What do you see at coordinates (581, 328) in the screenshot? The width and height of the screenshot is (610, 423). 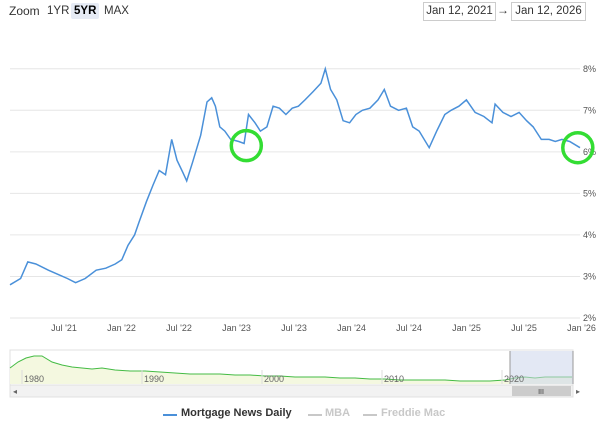 I see `x-tick-label: Jan '26` at bounding box center [581, 328].